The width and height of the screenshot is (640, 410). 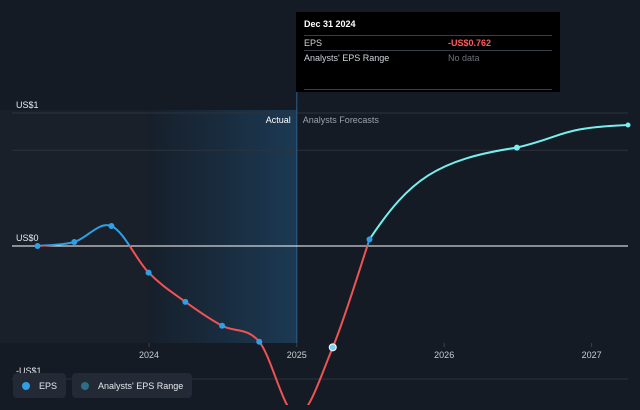 What do you see at coordinates (141, 385) in the screenshot?
I see `legend-label-eps-range: Analysts' EPS Range` at bounding box center [141, 385].